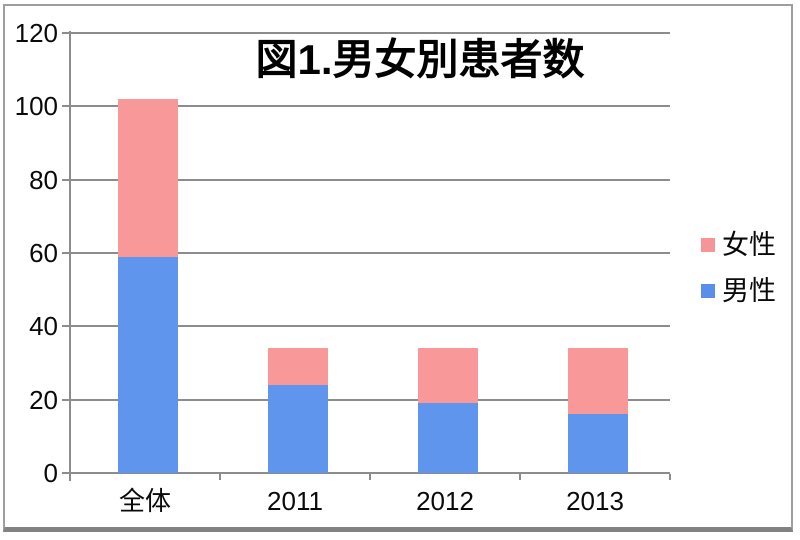 The image size is (800, 540). I want to click on y-axis-label-40: 40, so click(43, 326).